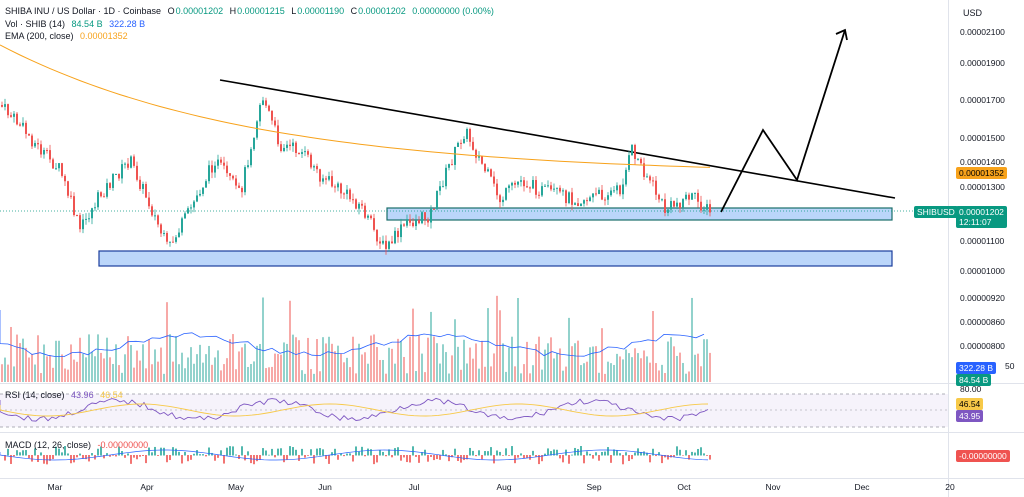  Describe the element at coordinates (504, 487) in the screenshot. I see `time-tick: Aug` at that location.